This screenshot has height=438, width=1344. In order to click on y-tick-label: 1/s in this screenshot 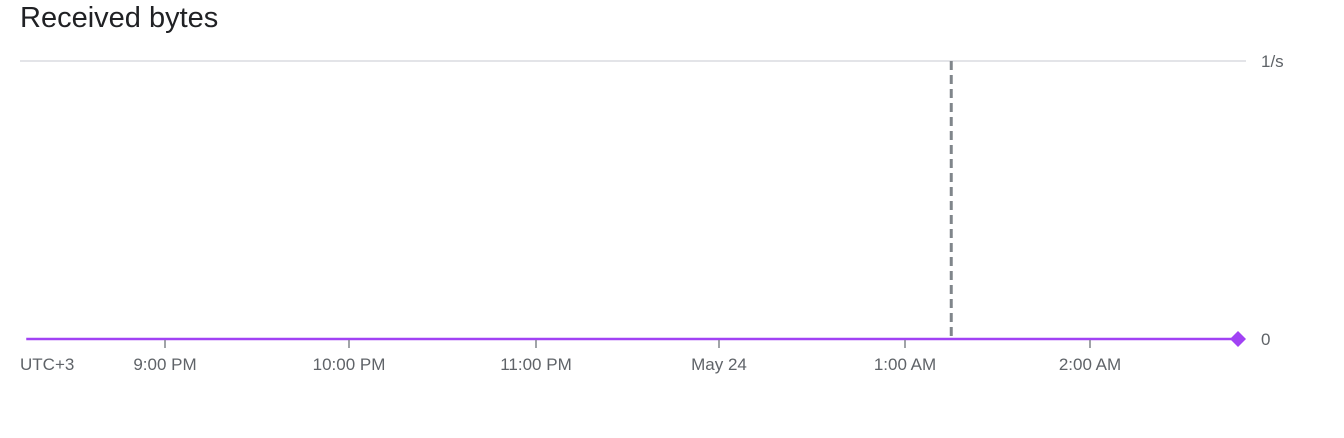, I will do `click(1272, 61)`.